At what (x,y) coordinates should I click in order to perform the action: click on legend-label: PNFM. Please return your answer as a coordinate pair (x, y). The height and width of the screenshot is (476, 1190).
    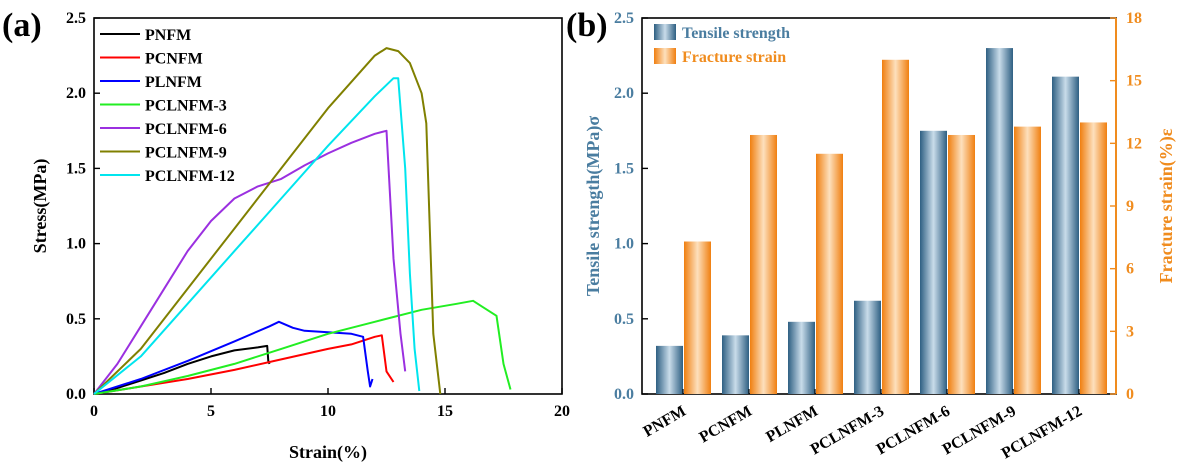
    Looking at the image, I should click on (168, 35).